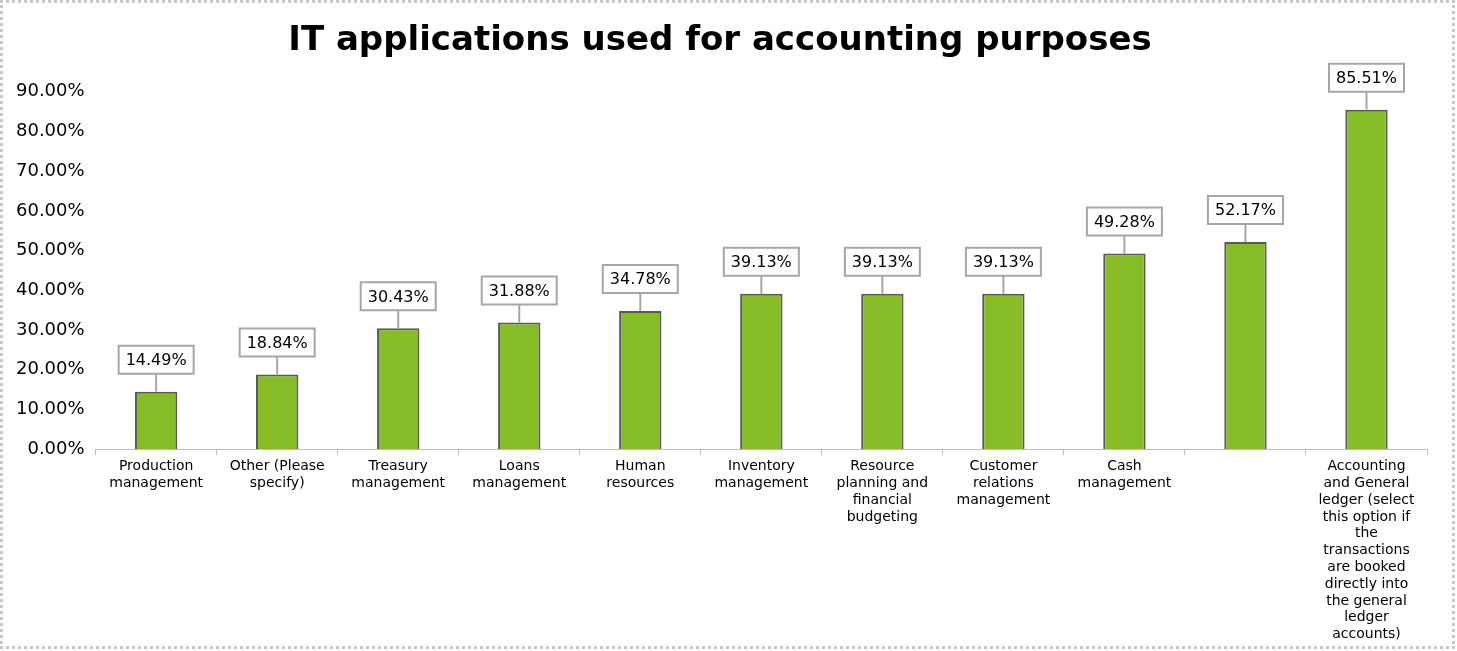  Describe the element at coordinates (1124, 221) in the screenshot. I see `data-label: 49.28%` at that location.